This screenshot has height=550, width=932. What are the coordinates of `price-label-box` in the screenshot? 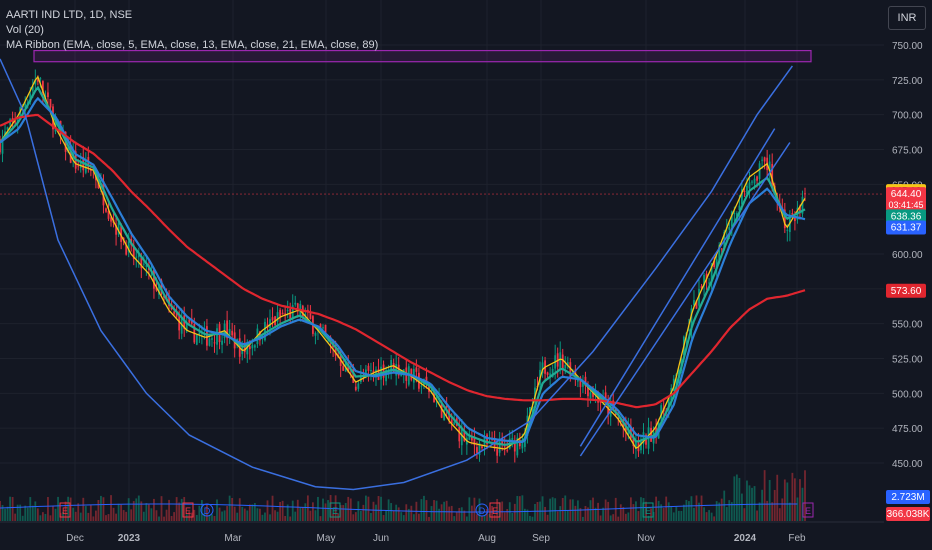 It's located at (906, 227).